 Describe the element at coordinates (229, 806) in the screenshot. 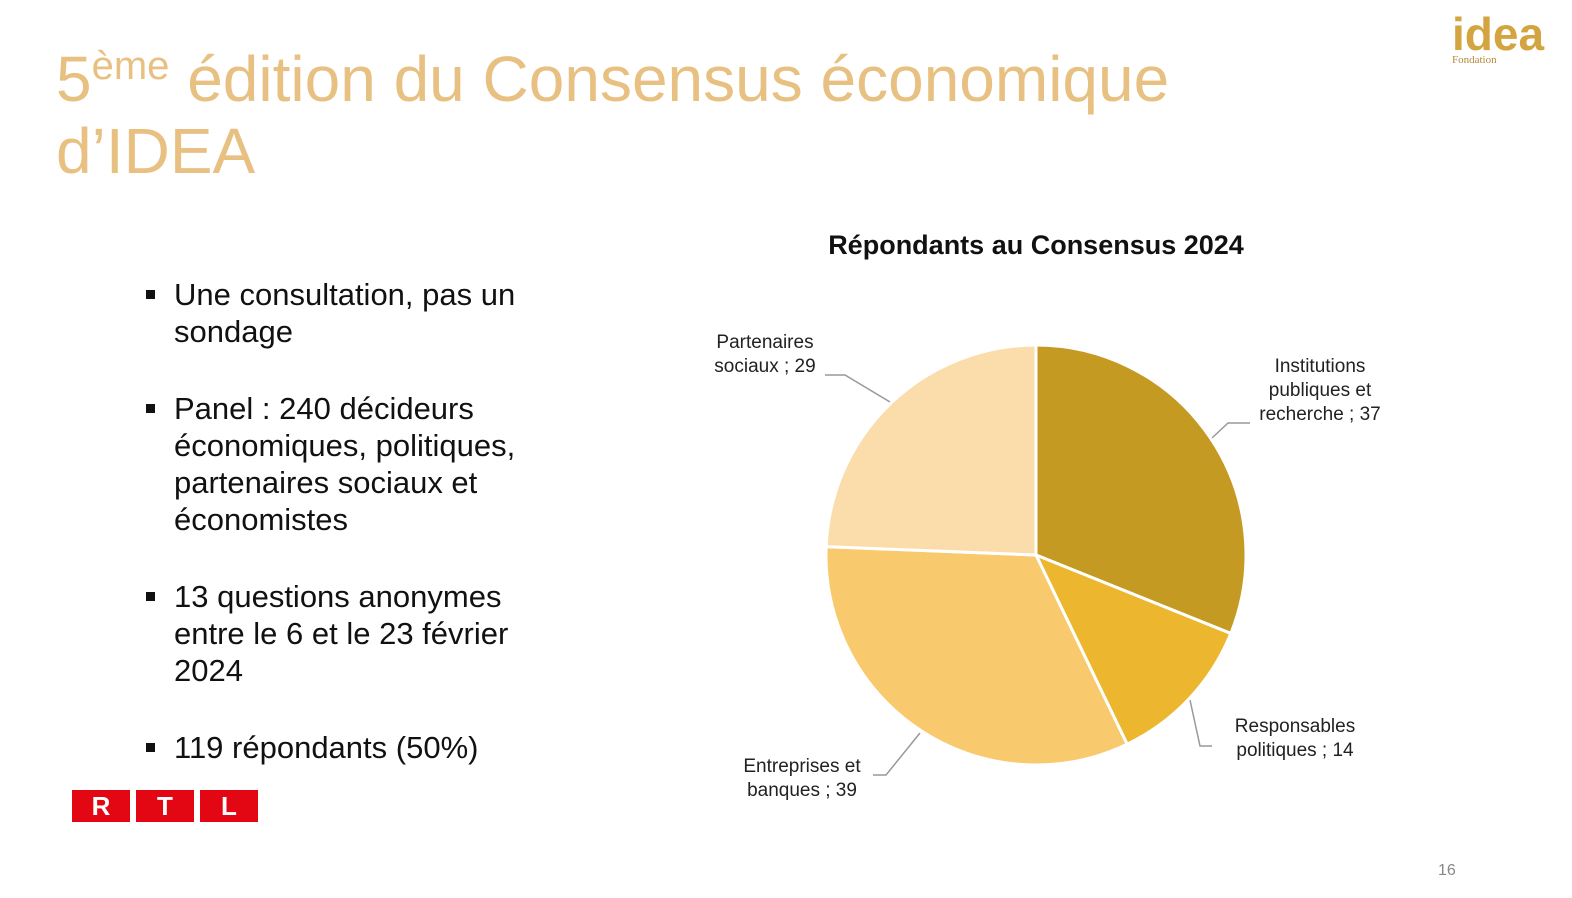

I see `rtl-letter: L` at that location.